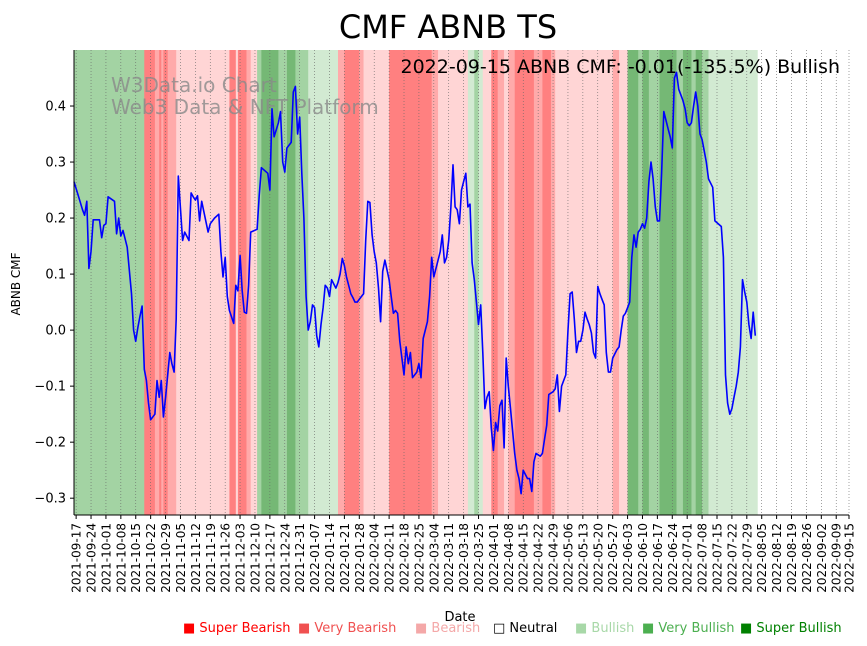 This screenshot has width=867, height=646. Describe the element at coordinates (255, 558) in the screenshot. I see `x-tick-label: 2021-12-10` at that location.